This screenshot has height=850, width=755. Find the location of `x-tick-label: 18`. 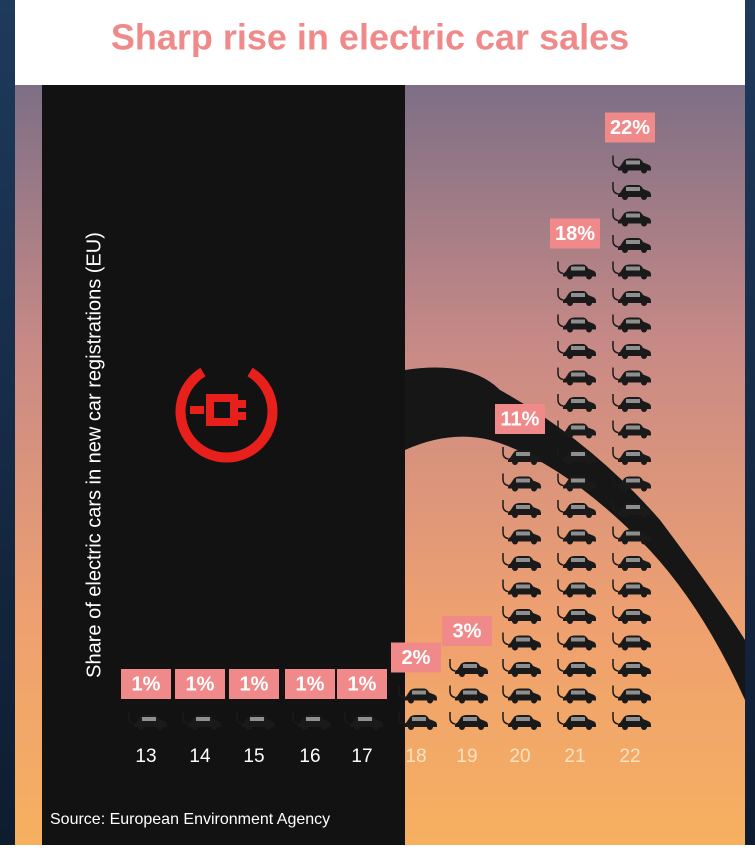

x-tick-label: 18 is located at coordinates (415, 756).